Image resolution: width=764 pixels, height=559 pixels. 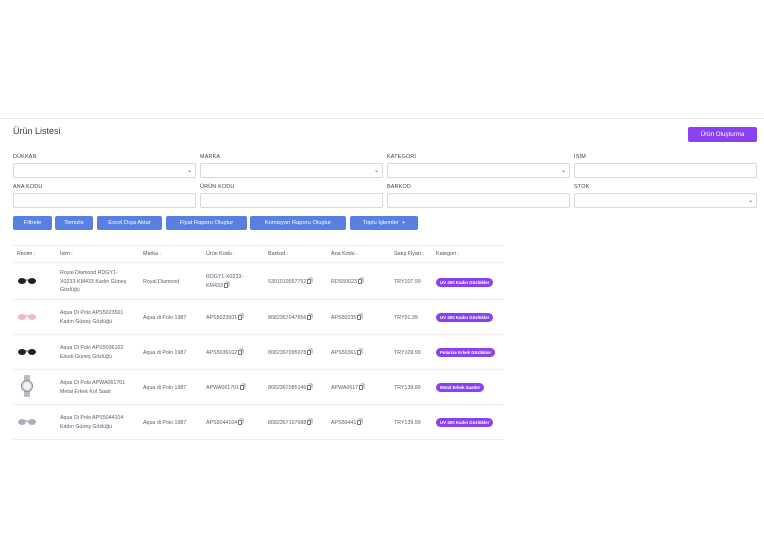 I want to click on product-barcode: 8682367107688, so click(x=290, y=423).